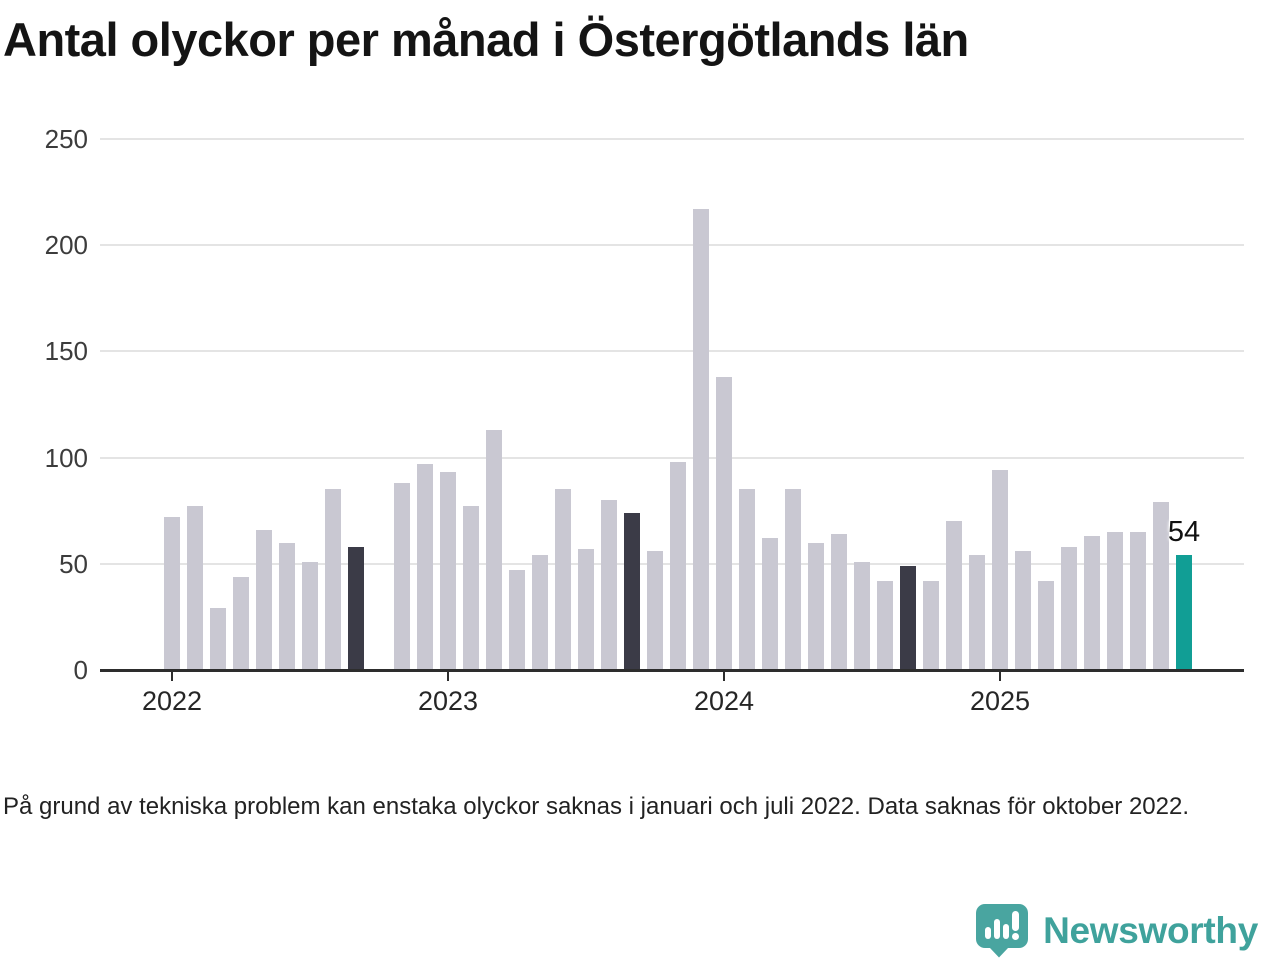  What do you see at coordinates (73, 563) in the screenshot?
I see `y-tick-label-50: 50` at bounding box center [73, 563].